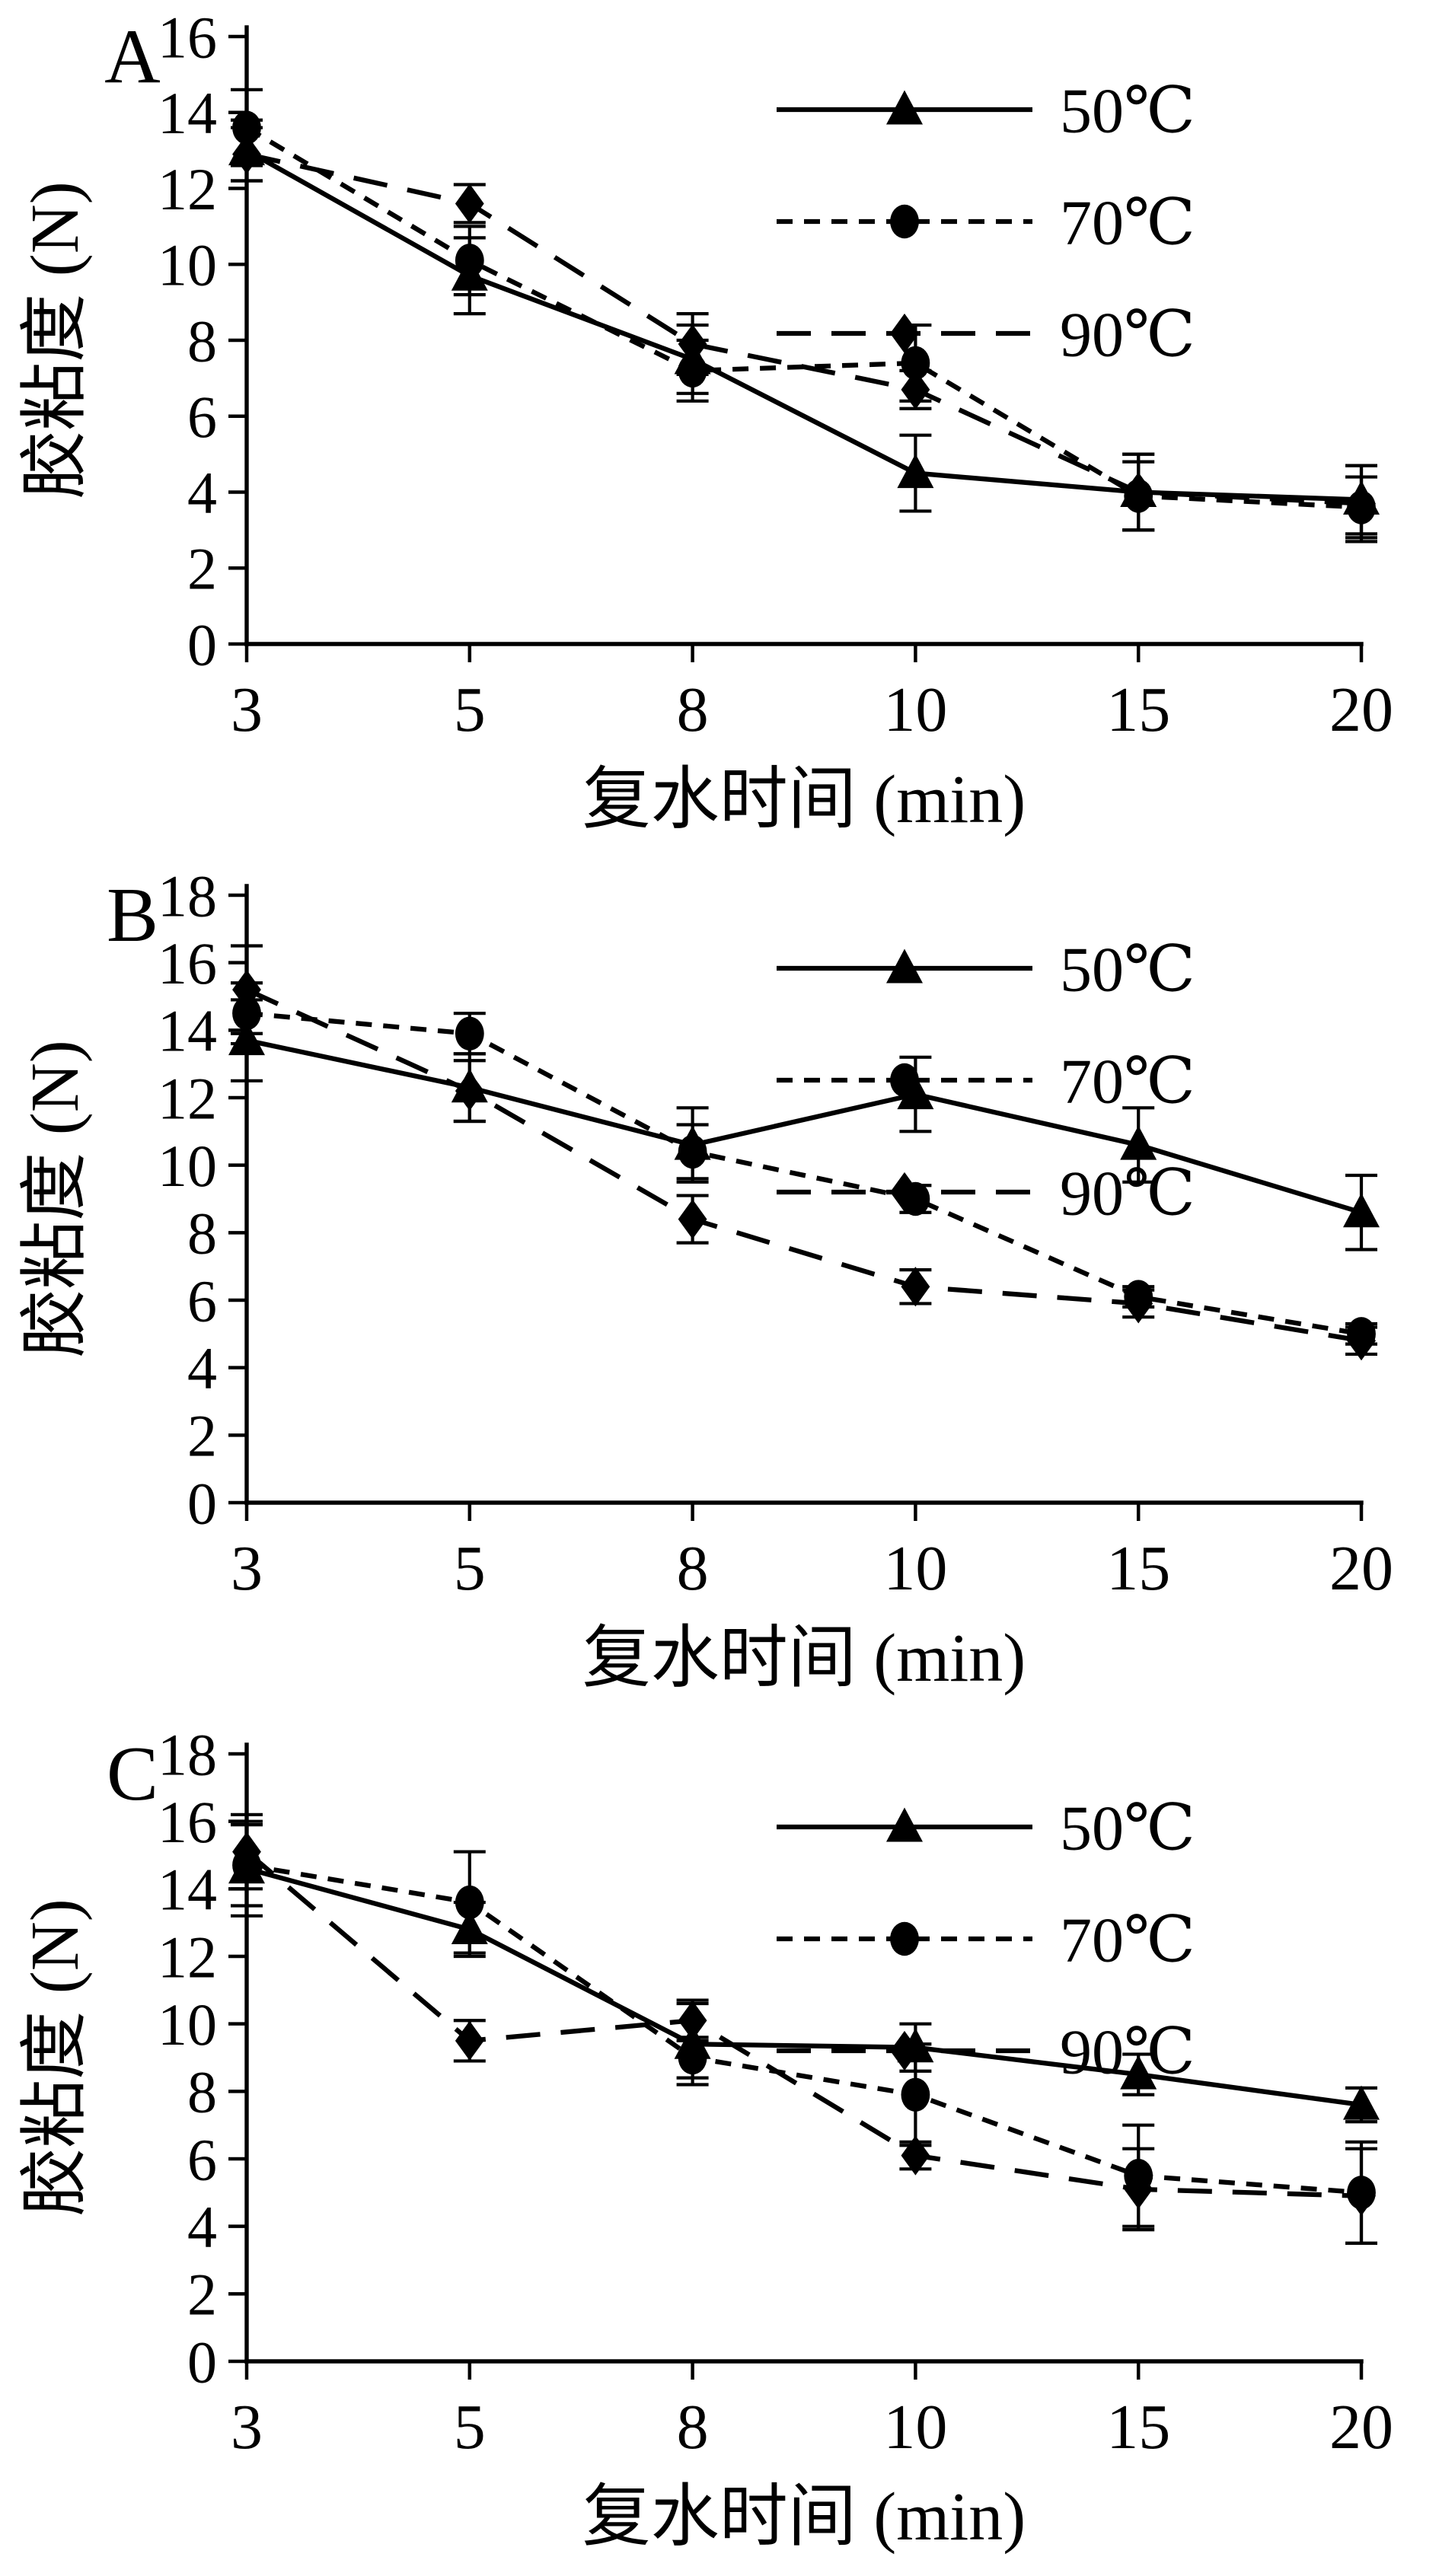  I want to click on legend-entry-90℃: 90℃, so click(986, 334).